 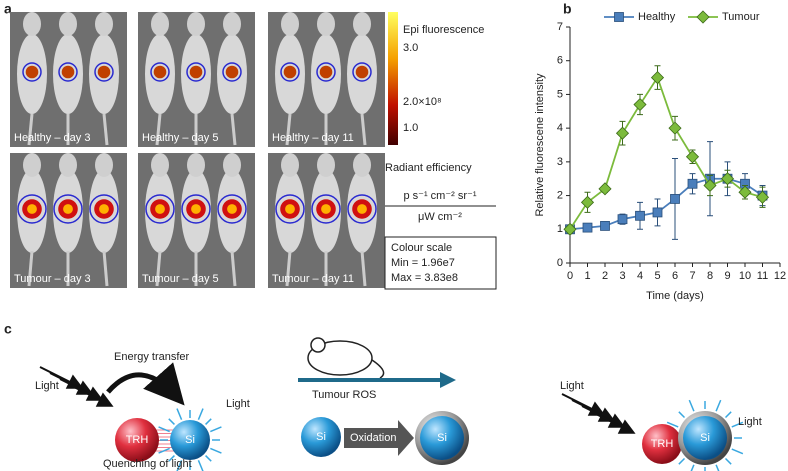 I want to click on x-tick-label: 9, so click(x=727, y=276).